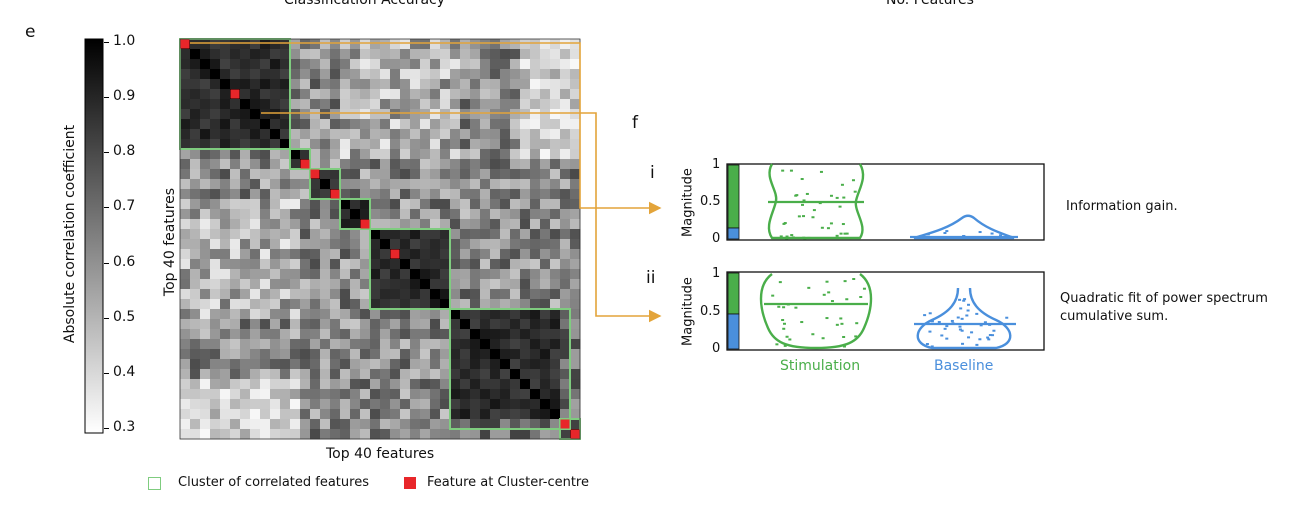 This screenshot has width=1305, height=521. I want to click on row-i-baseline-point, so click(928, 234).